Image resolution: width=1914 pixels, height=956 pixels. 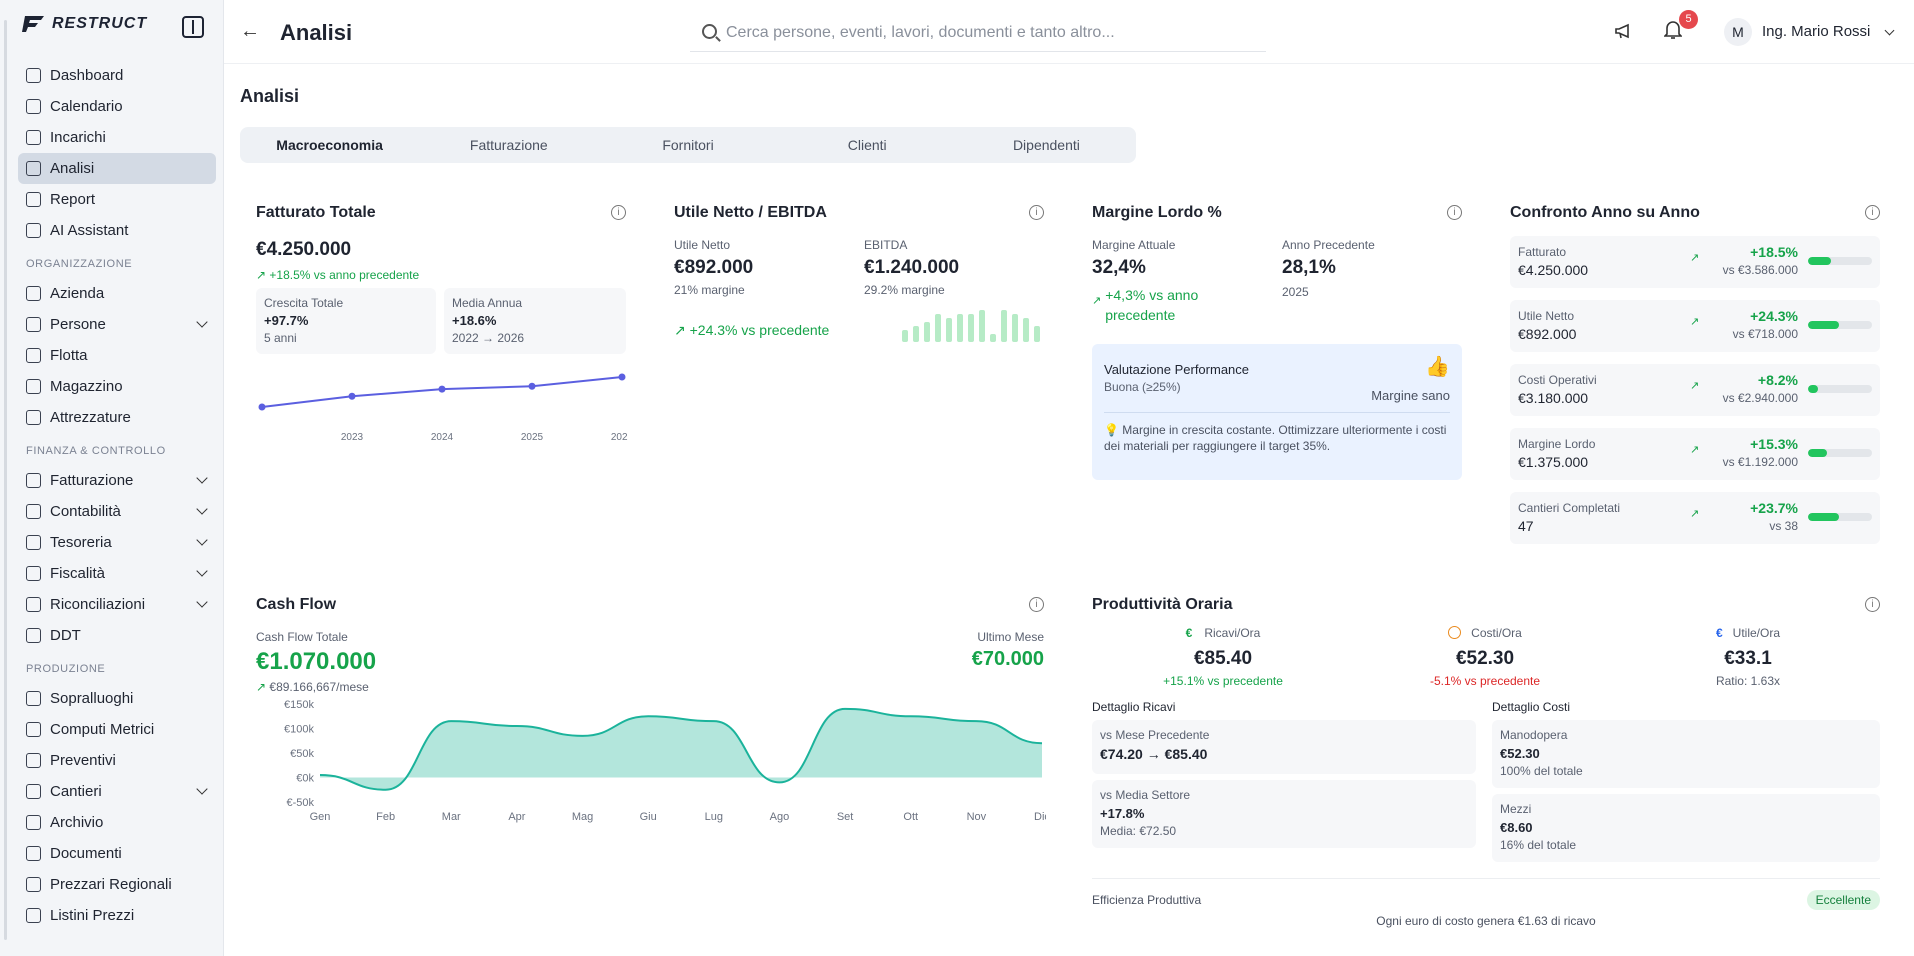 What do you see at coordinates (90, 417) in the screenshot?
I see `sidebar-item-label: Attrezzature` at bounding box center [90, 417].